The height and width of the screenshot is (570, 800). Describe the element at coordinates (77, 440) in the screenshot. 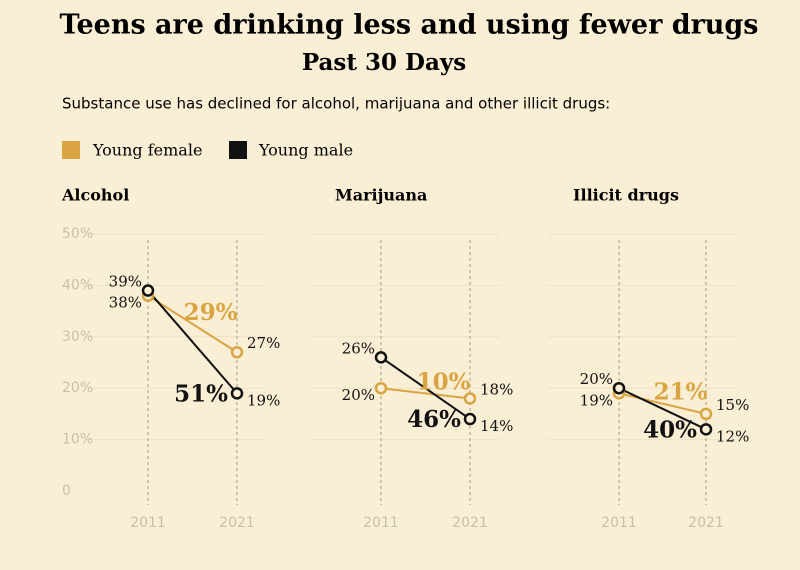

I see `y-tick-label: 10%` at that location.